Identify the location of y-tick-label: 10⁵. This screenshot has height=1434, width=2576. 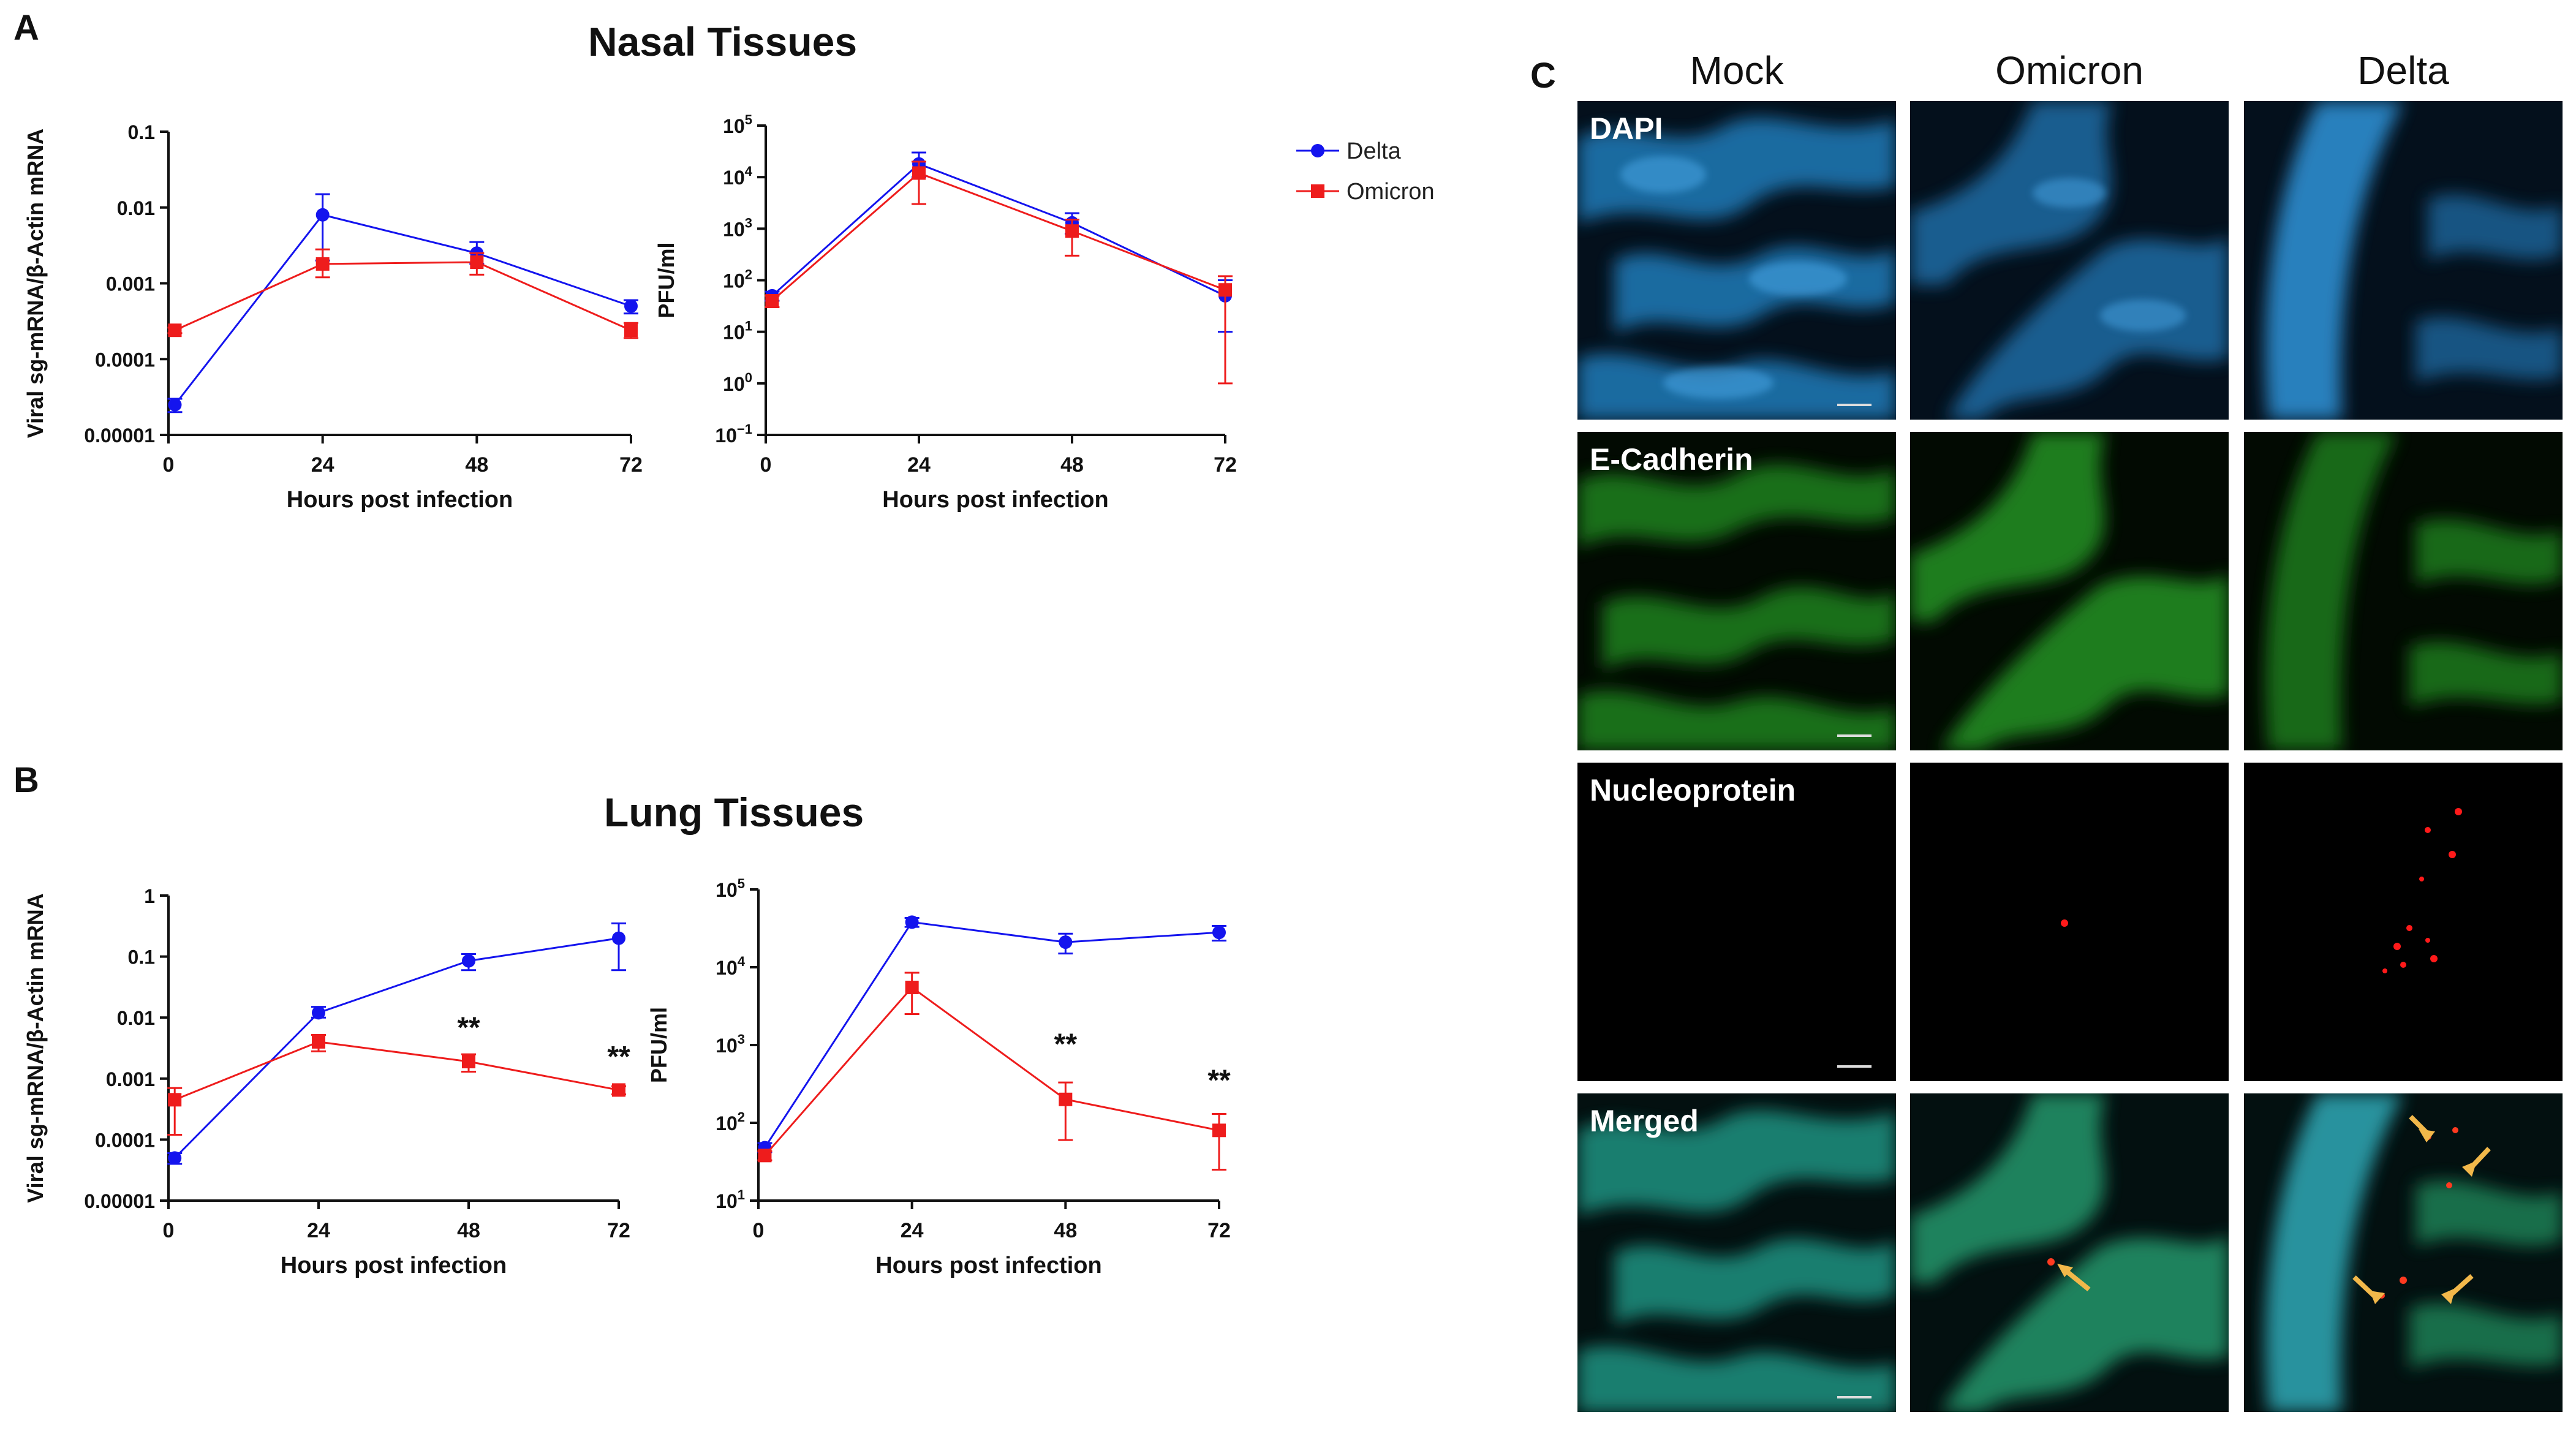
(730, 888).